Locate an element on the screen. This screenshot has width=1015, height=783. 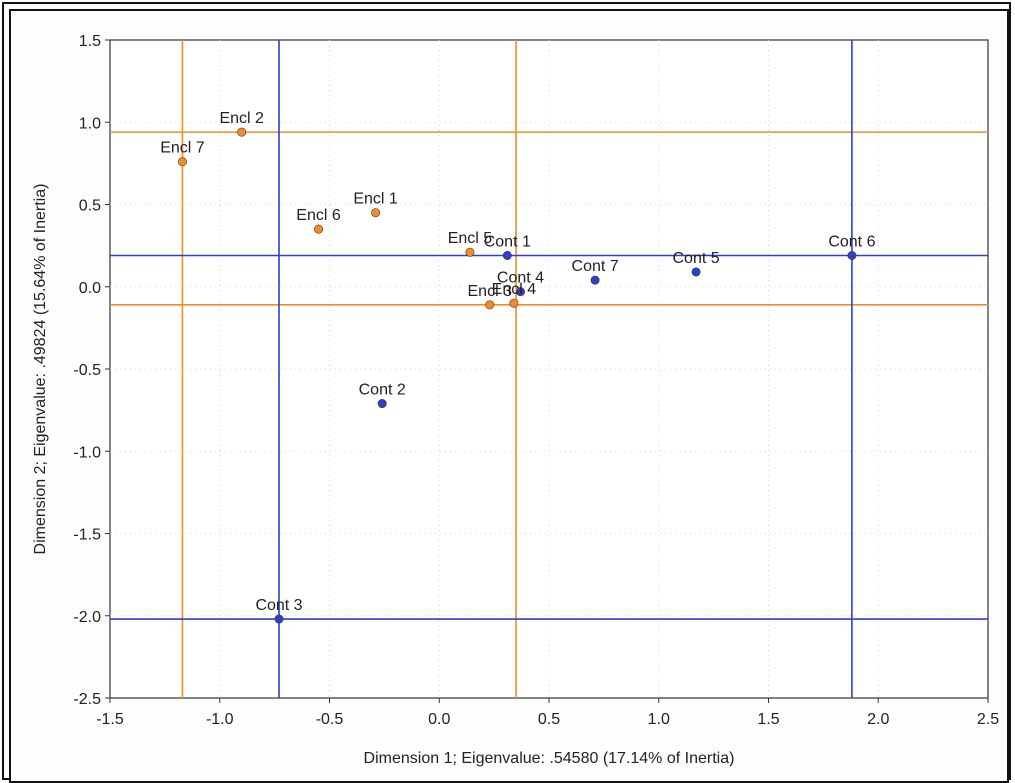
x-tick-label: 2.5 is located at coordinates (988, 719).